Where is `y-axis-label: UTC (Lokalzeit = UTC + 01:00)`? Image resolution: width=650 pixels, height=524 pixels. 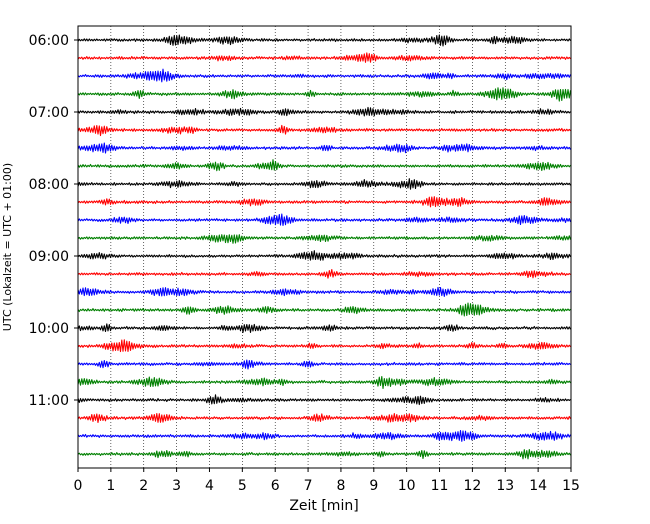 y-axis-label: UTC (Lokalzeit = UTC + 01:00) is located at coordinates (7, 247).